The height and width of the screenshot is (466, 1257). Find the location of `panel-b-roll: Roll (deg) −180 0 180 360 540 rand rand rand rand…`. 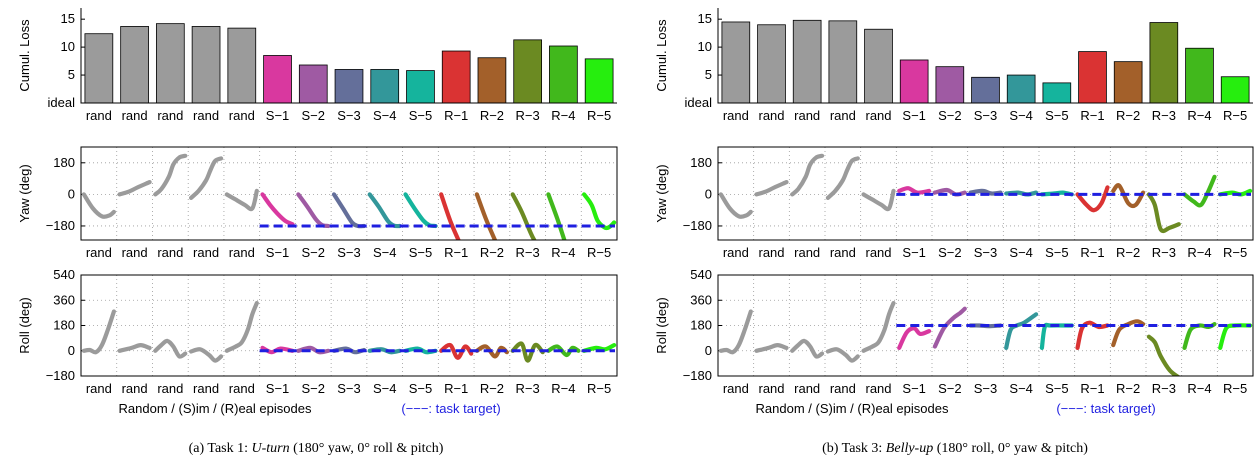

panel-b-roll: Roll (deg) −180 0 180 360 540 rand rand rand rand… is located at coordinates (954, 331).